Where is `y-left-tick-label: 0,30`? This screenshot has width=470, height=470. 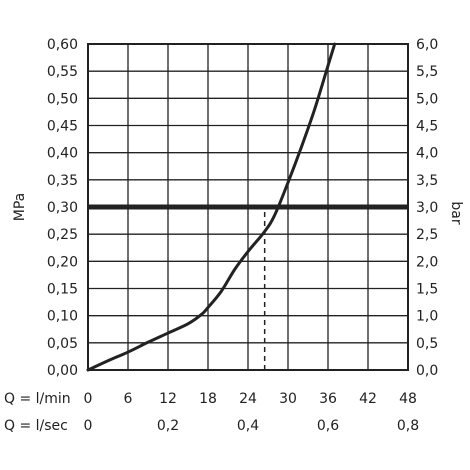
y-left-tick-label: 0,30 is located at coordinates (62, 208).